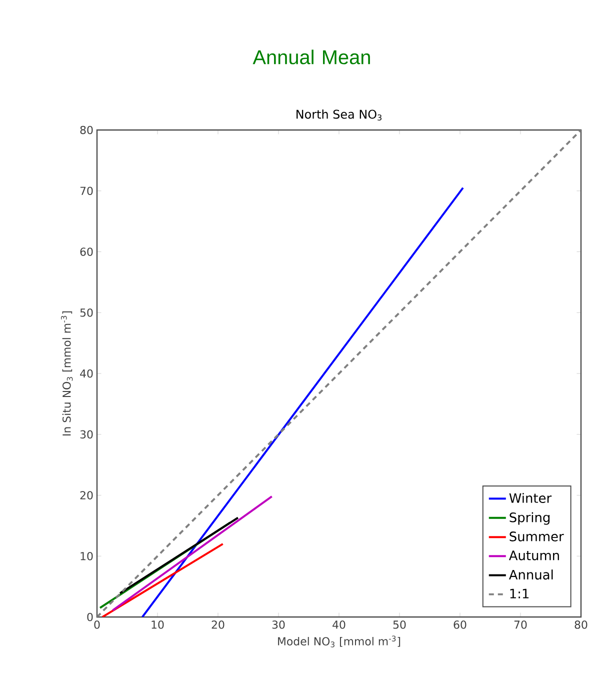 This screenshot has height=677, width=600. Describe the element at coordinates (97, 624) in the screenshot. I see `x-tick-label: 0` at that location.